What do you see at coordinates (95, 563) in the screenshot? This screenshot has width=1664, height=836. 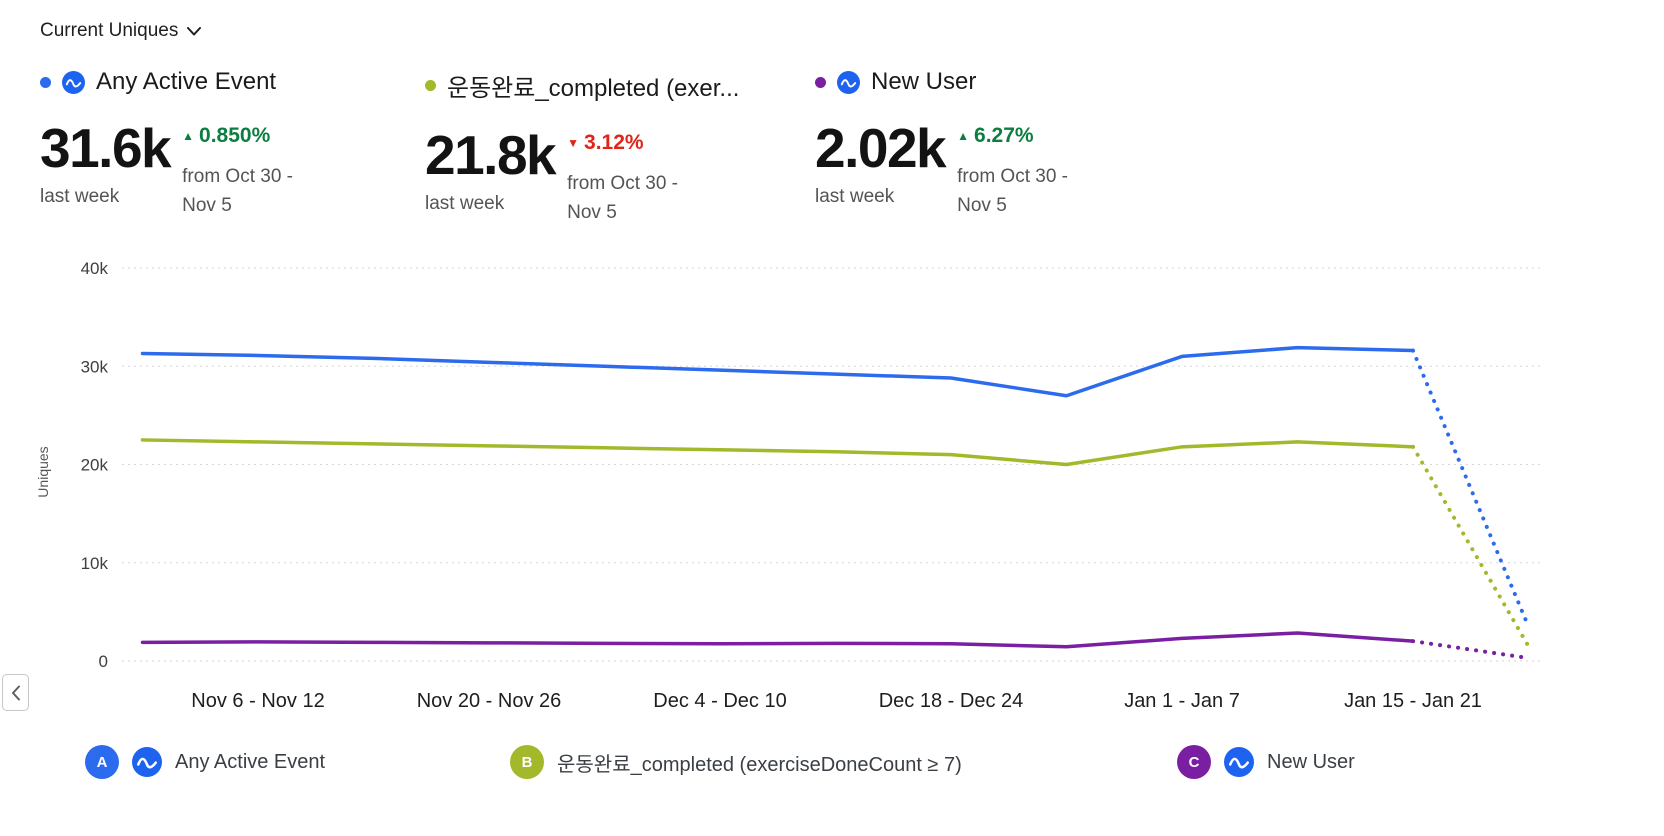 I see `y-tick-label: 10k` at bounding box center [95, 563].